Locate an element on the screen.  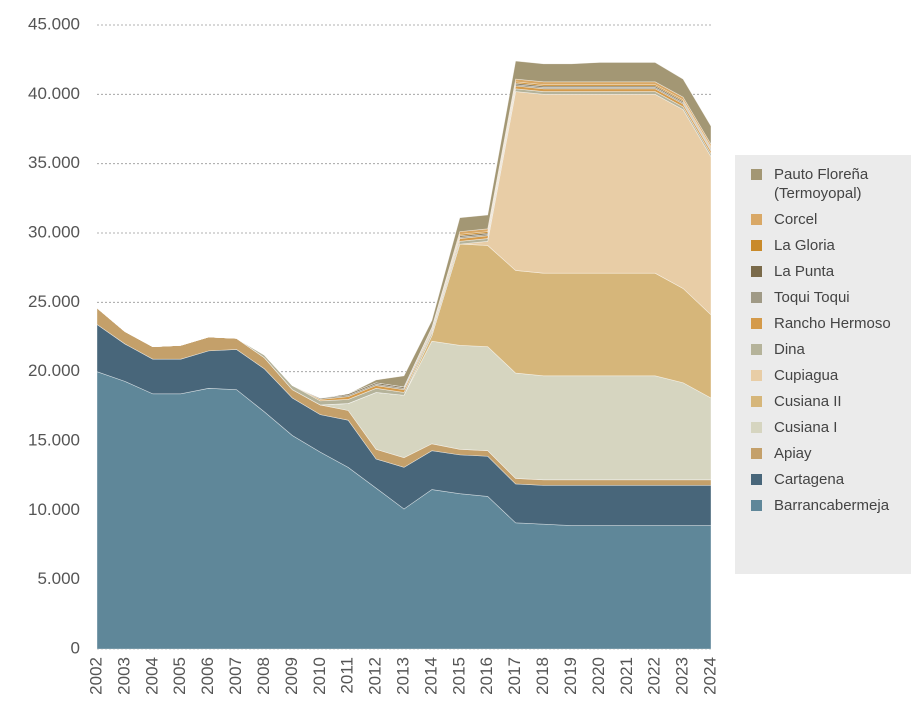
x-tick-label: 2023 is located at coordinates (682, 676).